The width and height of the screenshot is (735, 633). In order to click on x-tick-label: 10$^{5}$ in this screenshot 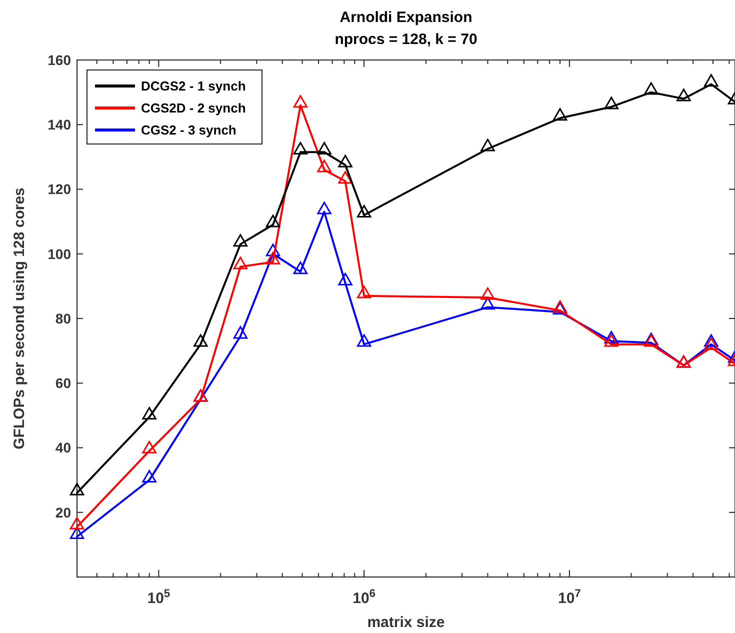, I will do `click(158, 597)`.